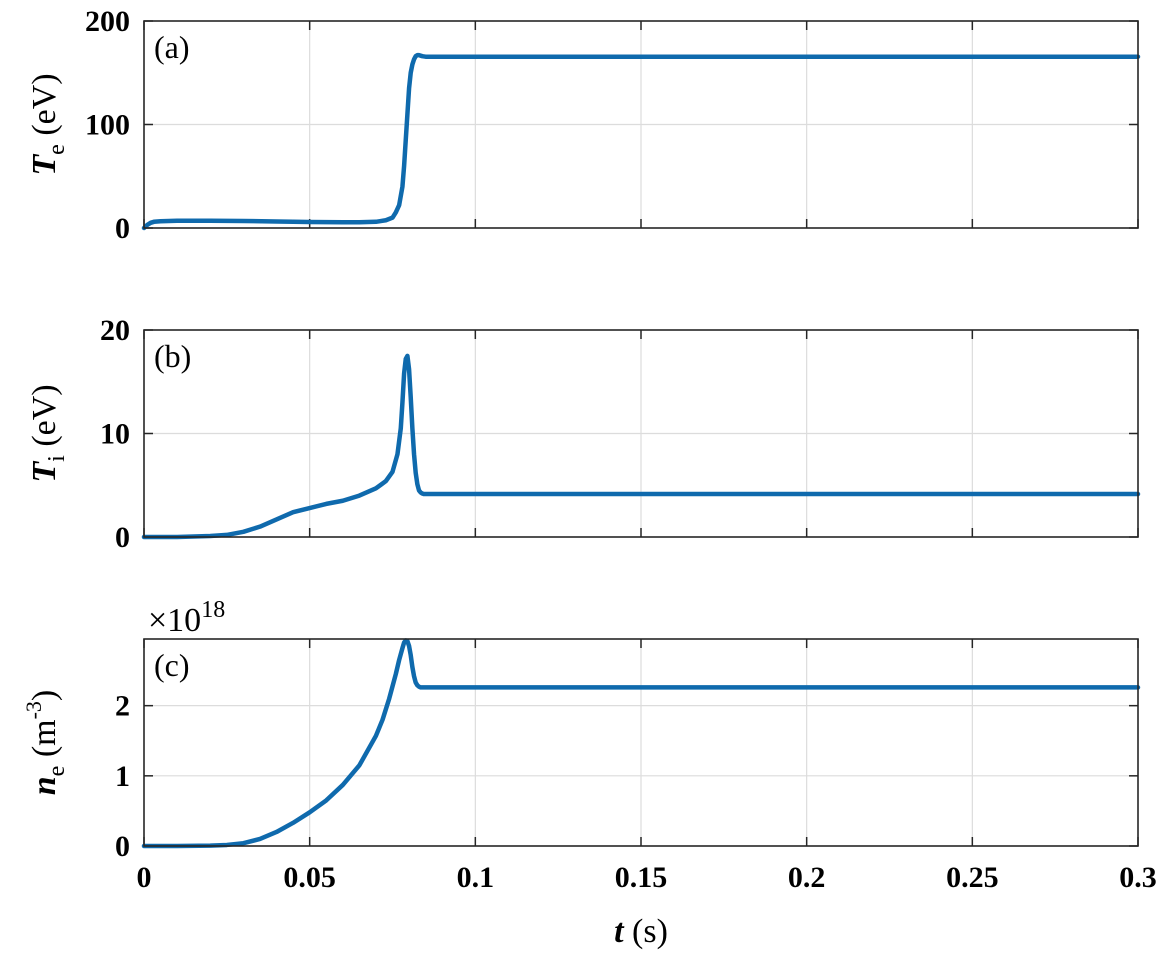 The height and width of the screenshot is (960, 1171). I want to click on y-axis-label: ne (m-3), so click(45, 743).